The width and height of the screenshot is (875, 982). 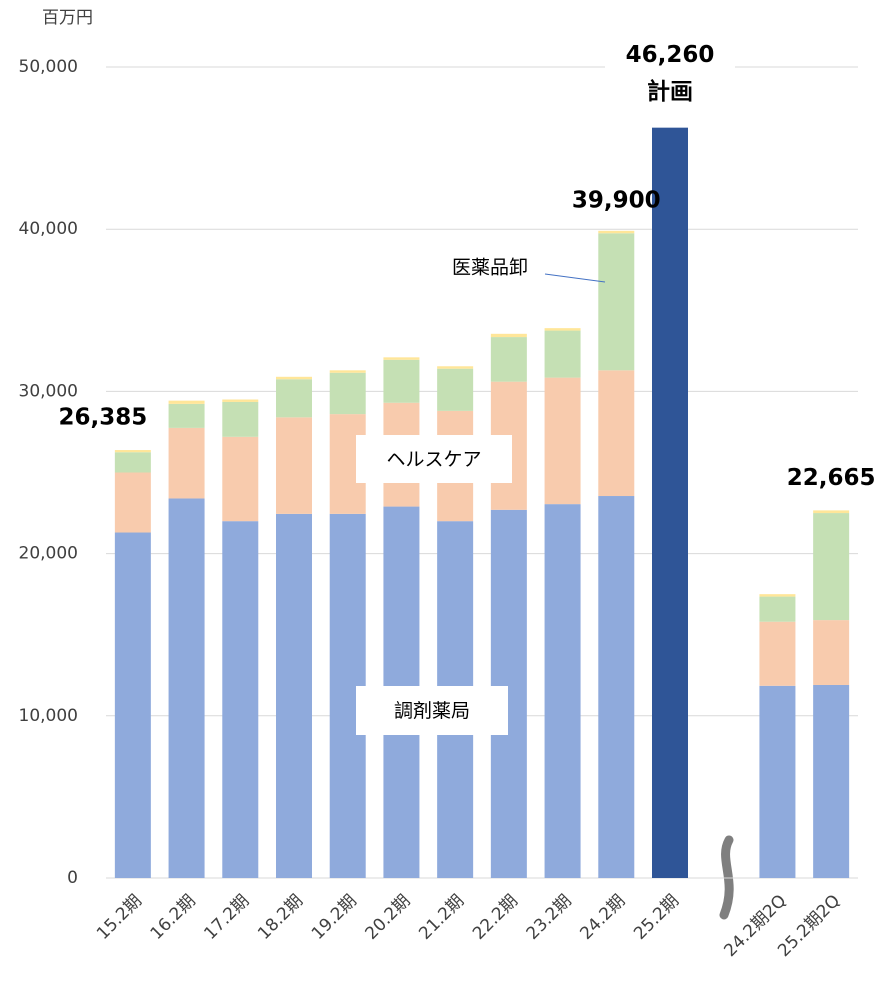 What do you see at coordinates (726, 877) in the screenshot?
I see `axis-break` at bounding box center [726, 877].